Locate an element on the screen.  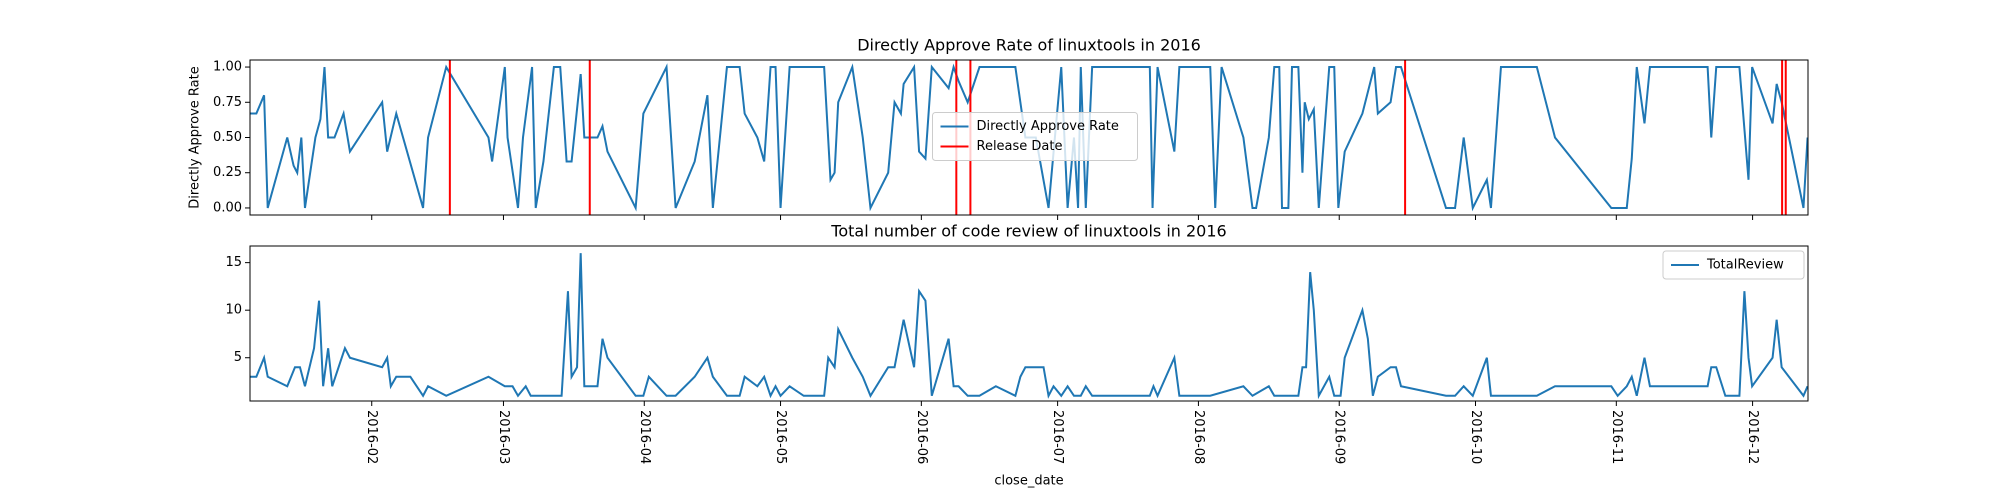
legend-label: TotalReview is located at coordinates (1745, 265).